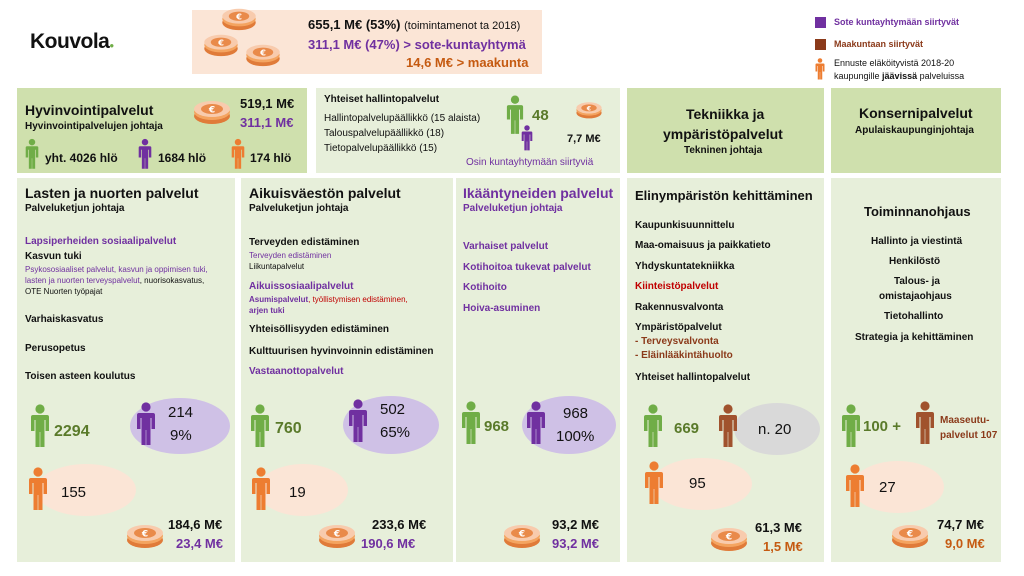  Describe the element at coordinates (530, 162) in the screenshot. I see `yhteiset-note: Osin kuntayhtymään siirtyviä` at that location.